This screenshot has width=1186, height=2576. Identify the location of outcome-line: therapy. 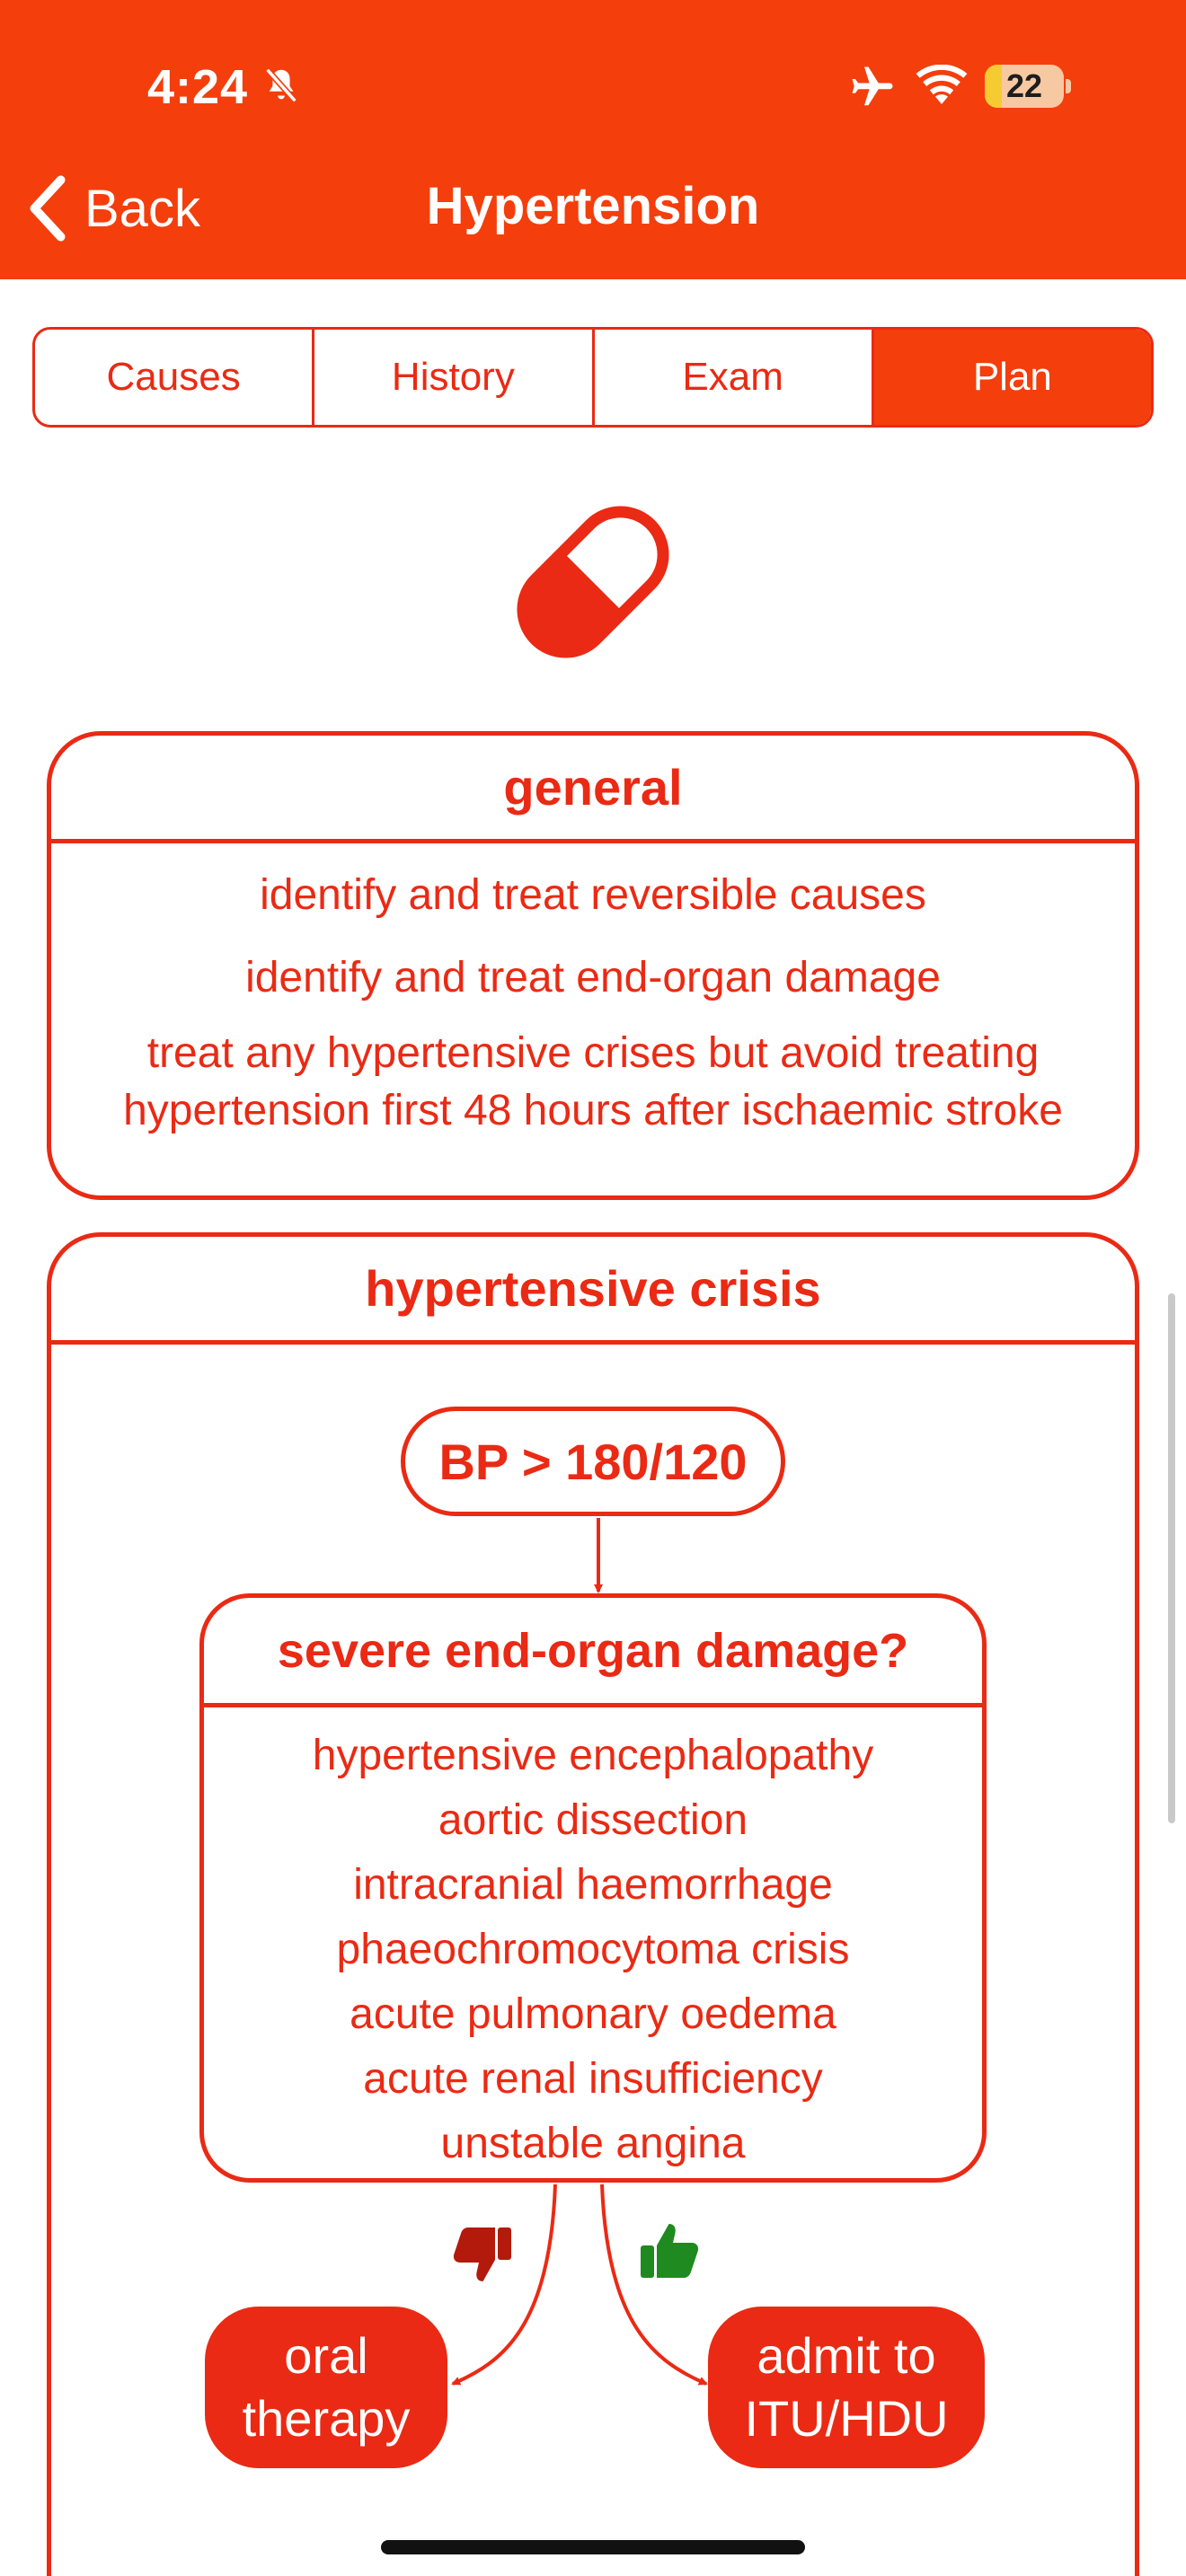
(326, 2418).